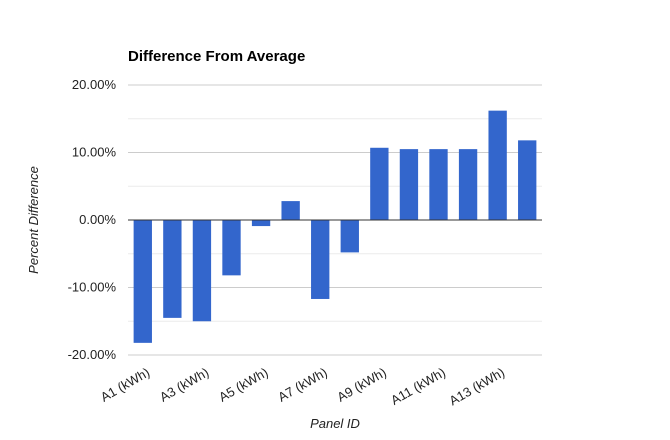 The height and width of the screenshot is (440, 670). Describe the element at coordinates (379, 183) in the screenshot. I see `bar-a9` at that location.